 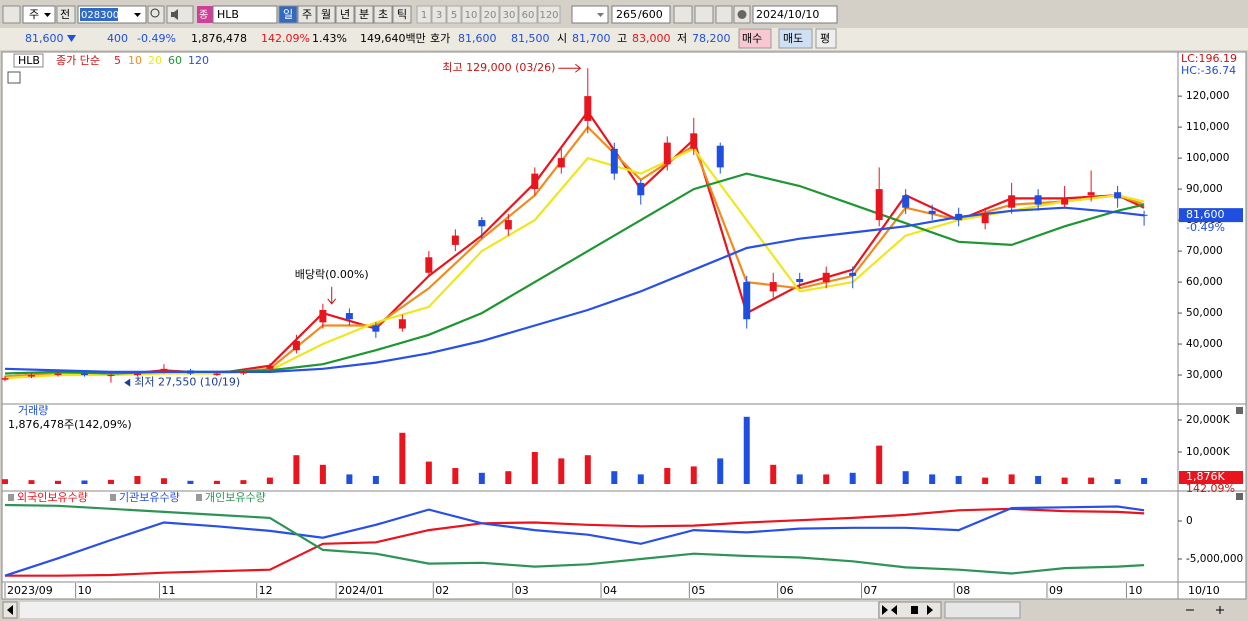 What do you see at coordinates (1204, 251) in the screenshot?
I see `y-tick-label: 70,000` at bounding box center [1204, 251].